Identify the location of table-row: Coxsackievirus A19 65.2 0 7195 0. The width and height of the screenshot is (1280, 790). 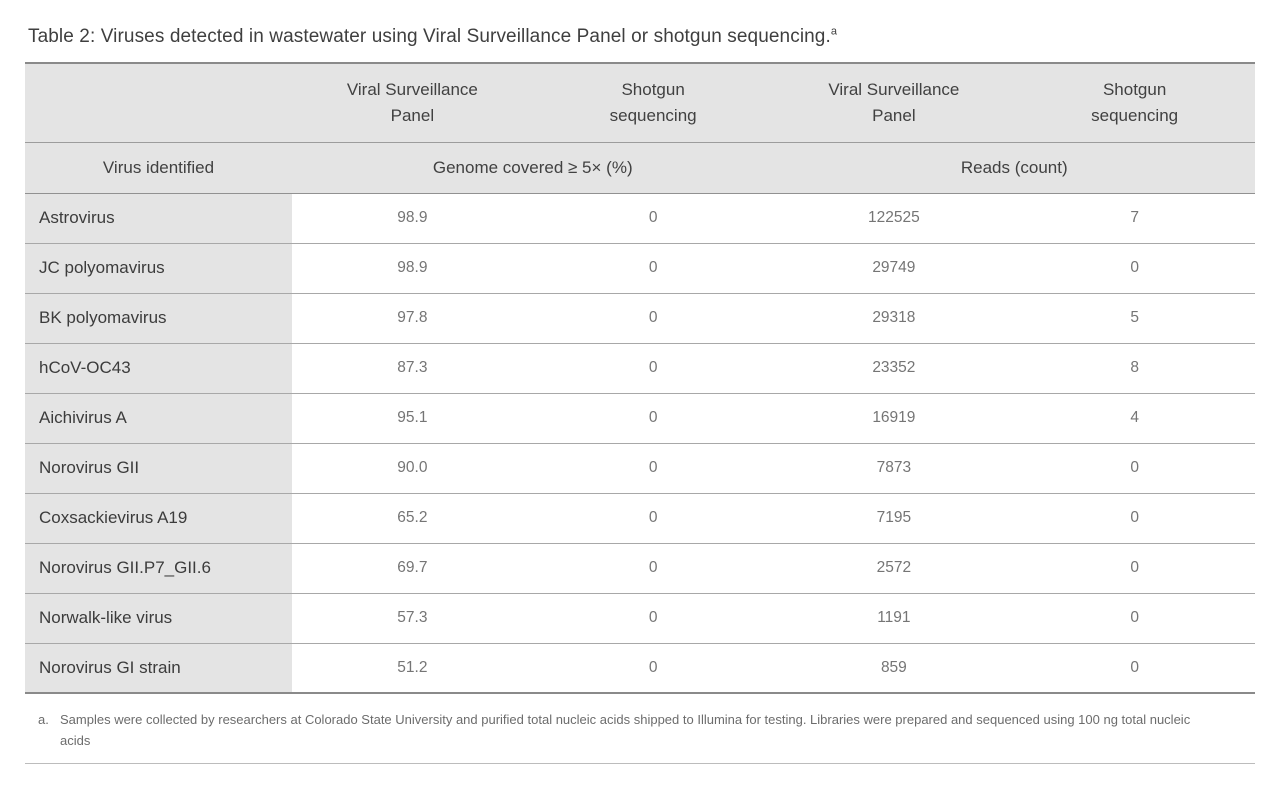
(640, 518).